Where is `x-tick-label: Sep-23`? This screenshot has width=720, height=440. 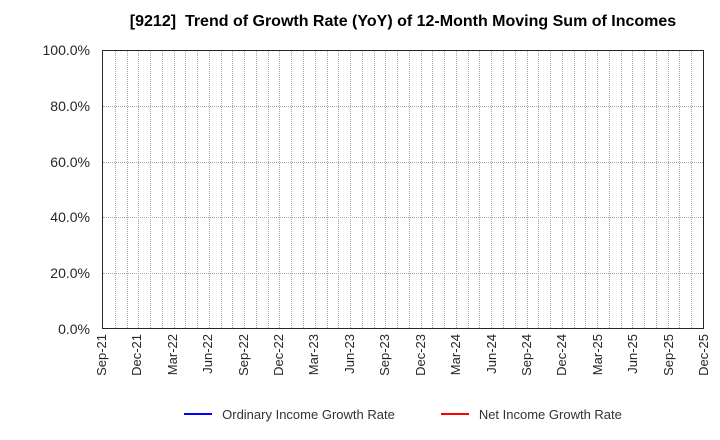
x-tick-label: Sep-23 is located at coordinates (385, 355).